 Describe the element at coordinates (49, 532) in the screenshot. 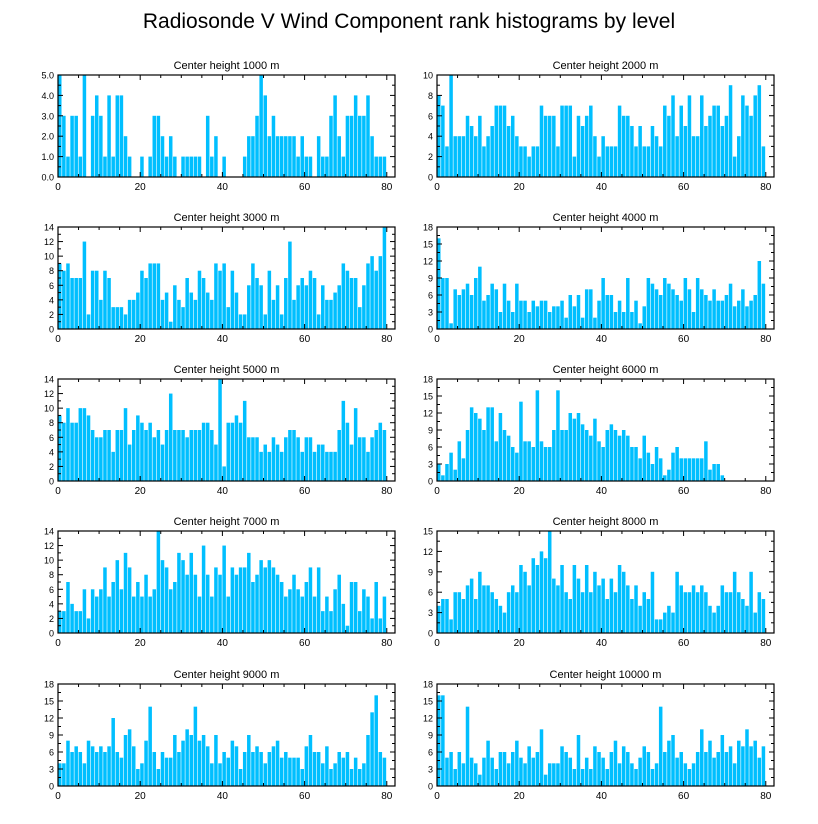

I see `y-tick-label: 14` at that location.